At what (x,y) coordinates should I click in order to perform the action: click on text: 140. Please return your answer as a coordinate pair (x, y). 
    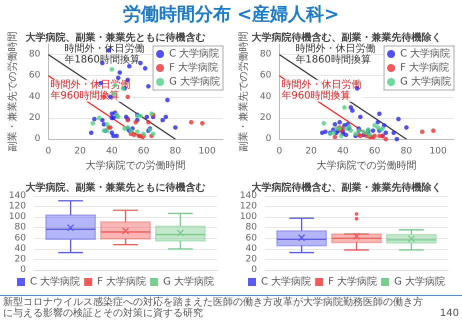
    Looking at the image, I should click on (449, 313).